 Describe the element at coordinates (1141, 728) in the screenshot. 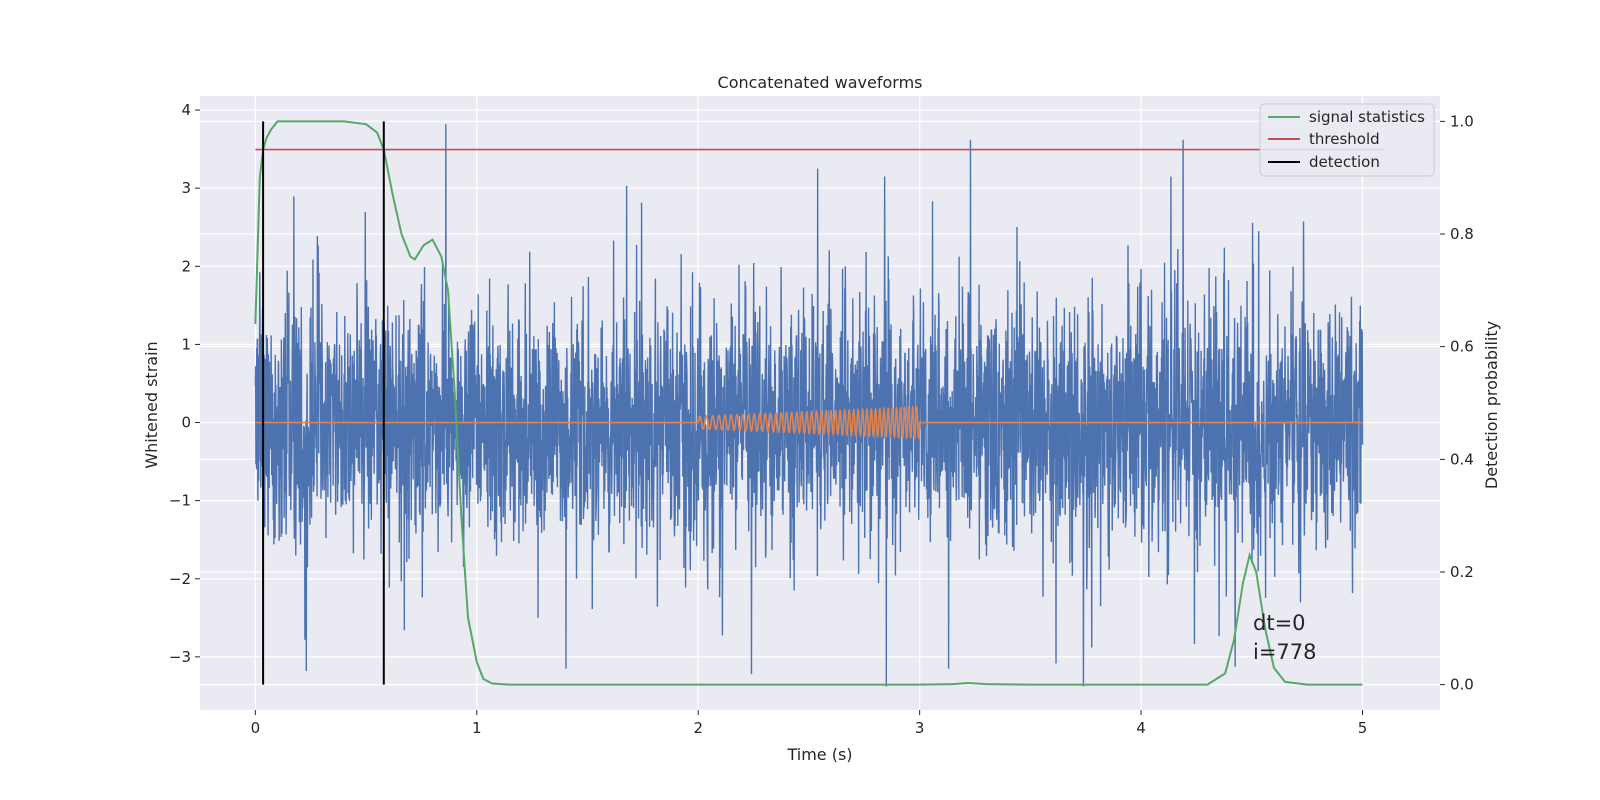

I see `x-tick-label: 4` at that location.